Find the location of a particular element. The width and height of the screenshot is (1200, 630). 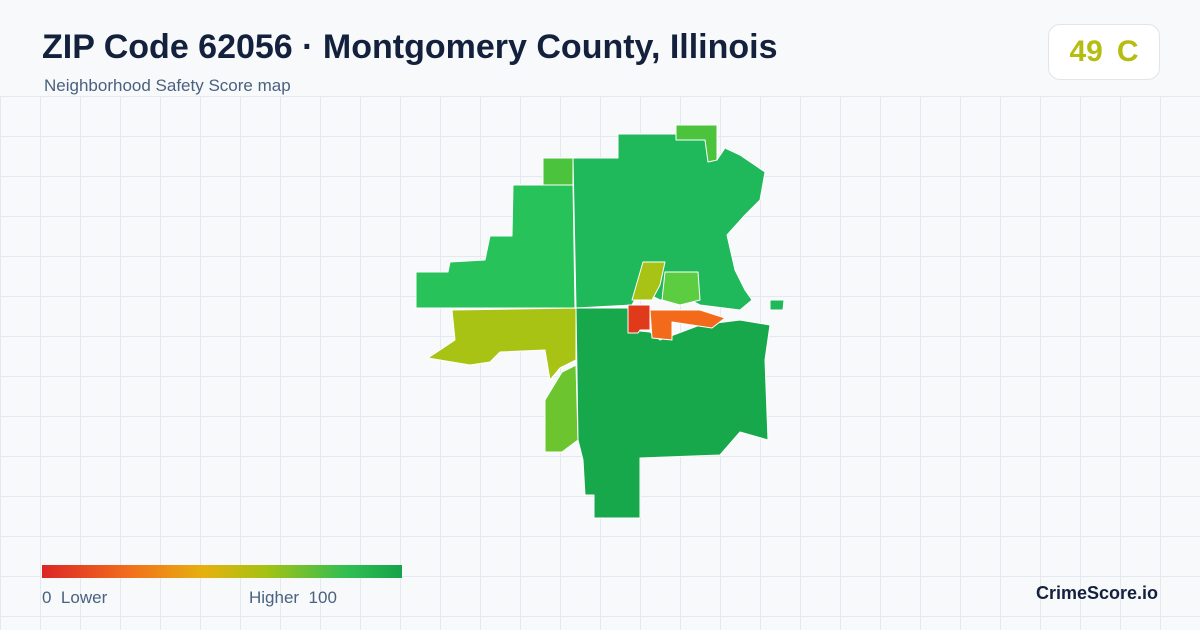

legend-high: Higher 100 is located at coordinates (293, 598).